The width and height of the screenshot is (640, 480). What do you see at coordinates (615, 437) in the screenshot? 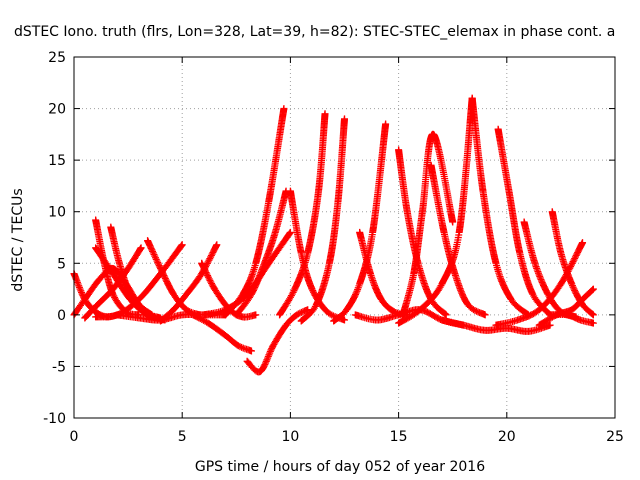
I see `x-tick-label: 25` at bounding box center [615, 437].